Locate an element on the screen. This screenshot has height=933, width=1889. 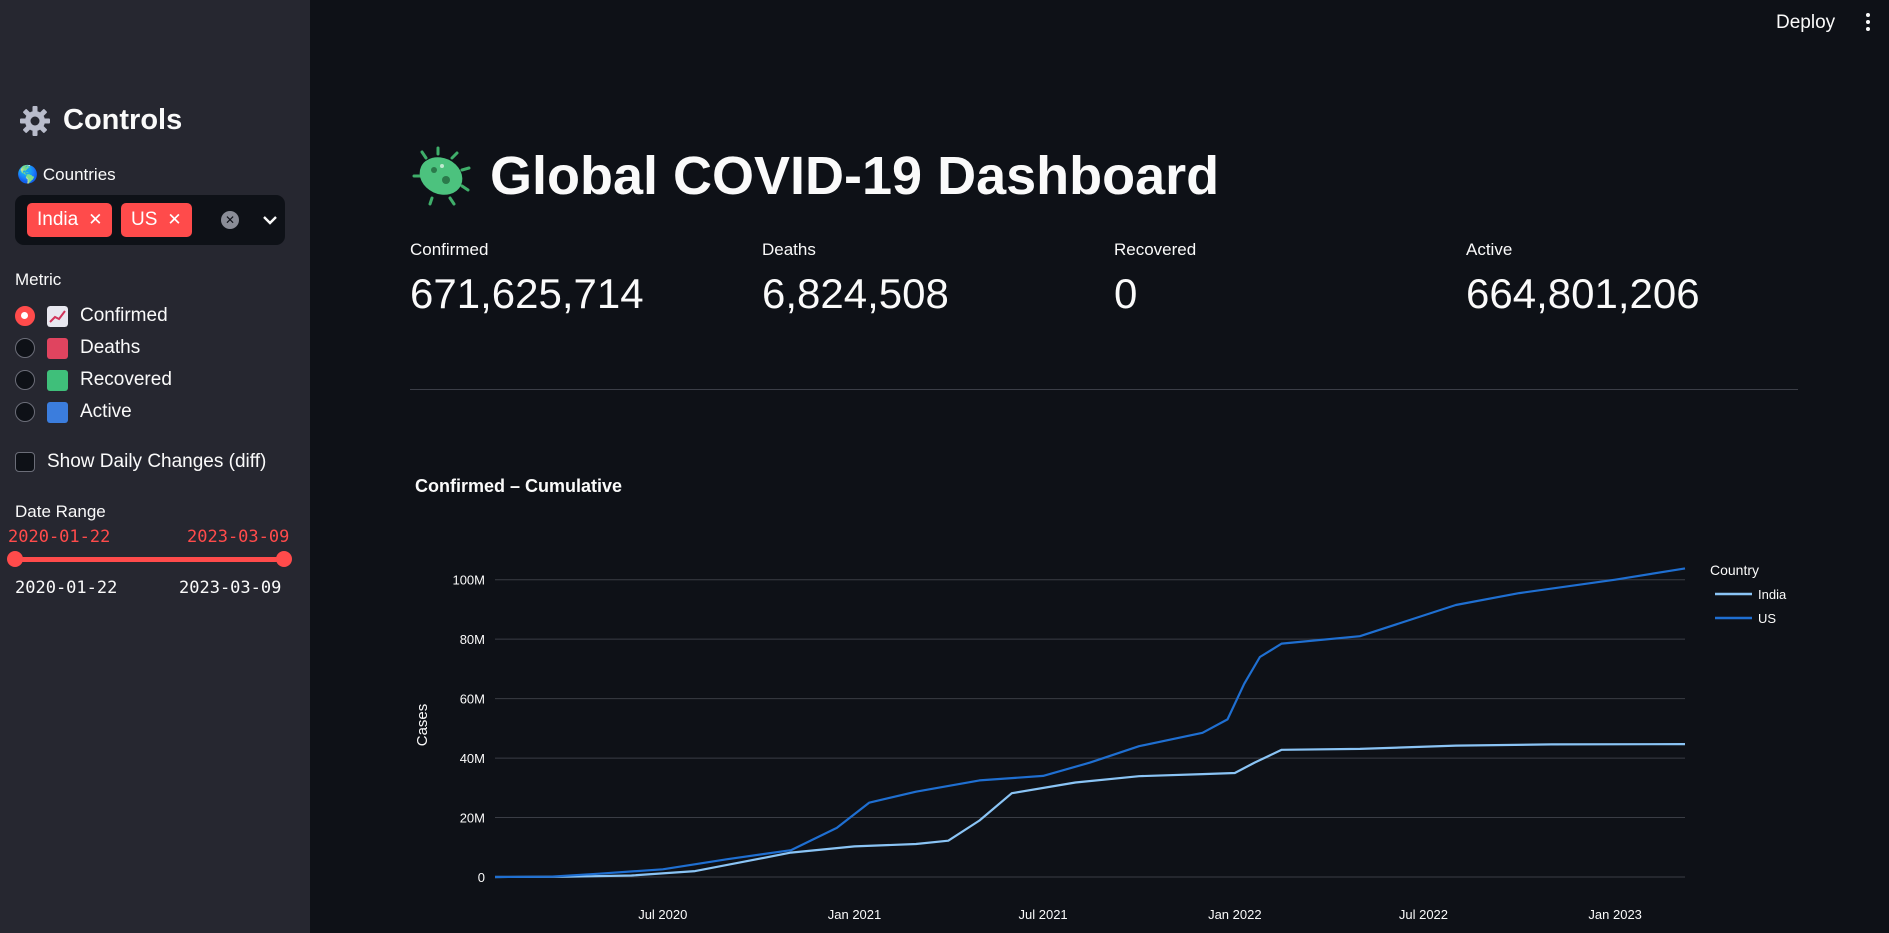
red-square-icon is located at coordinates (57, 348).